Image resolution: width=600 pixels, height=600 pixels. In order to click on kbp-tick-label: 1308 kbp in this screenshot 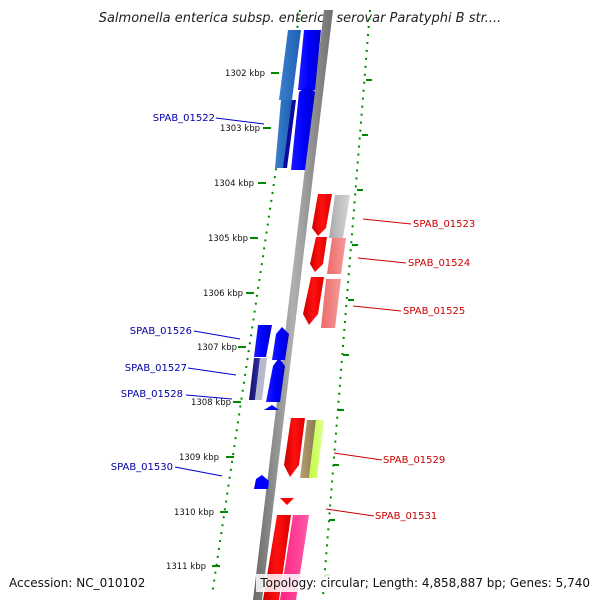, I will do `click(211, 403)`.